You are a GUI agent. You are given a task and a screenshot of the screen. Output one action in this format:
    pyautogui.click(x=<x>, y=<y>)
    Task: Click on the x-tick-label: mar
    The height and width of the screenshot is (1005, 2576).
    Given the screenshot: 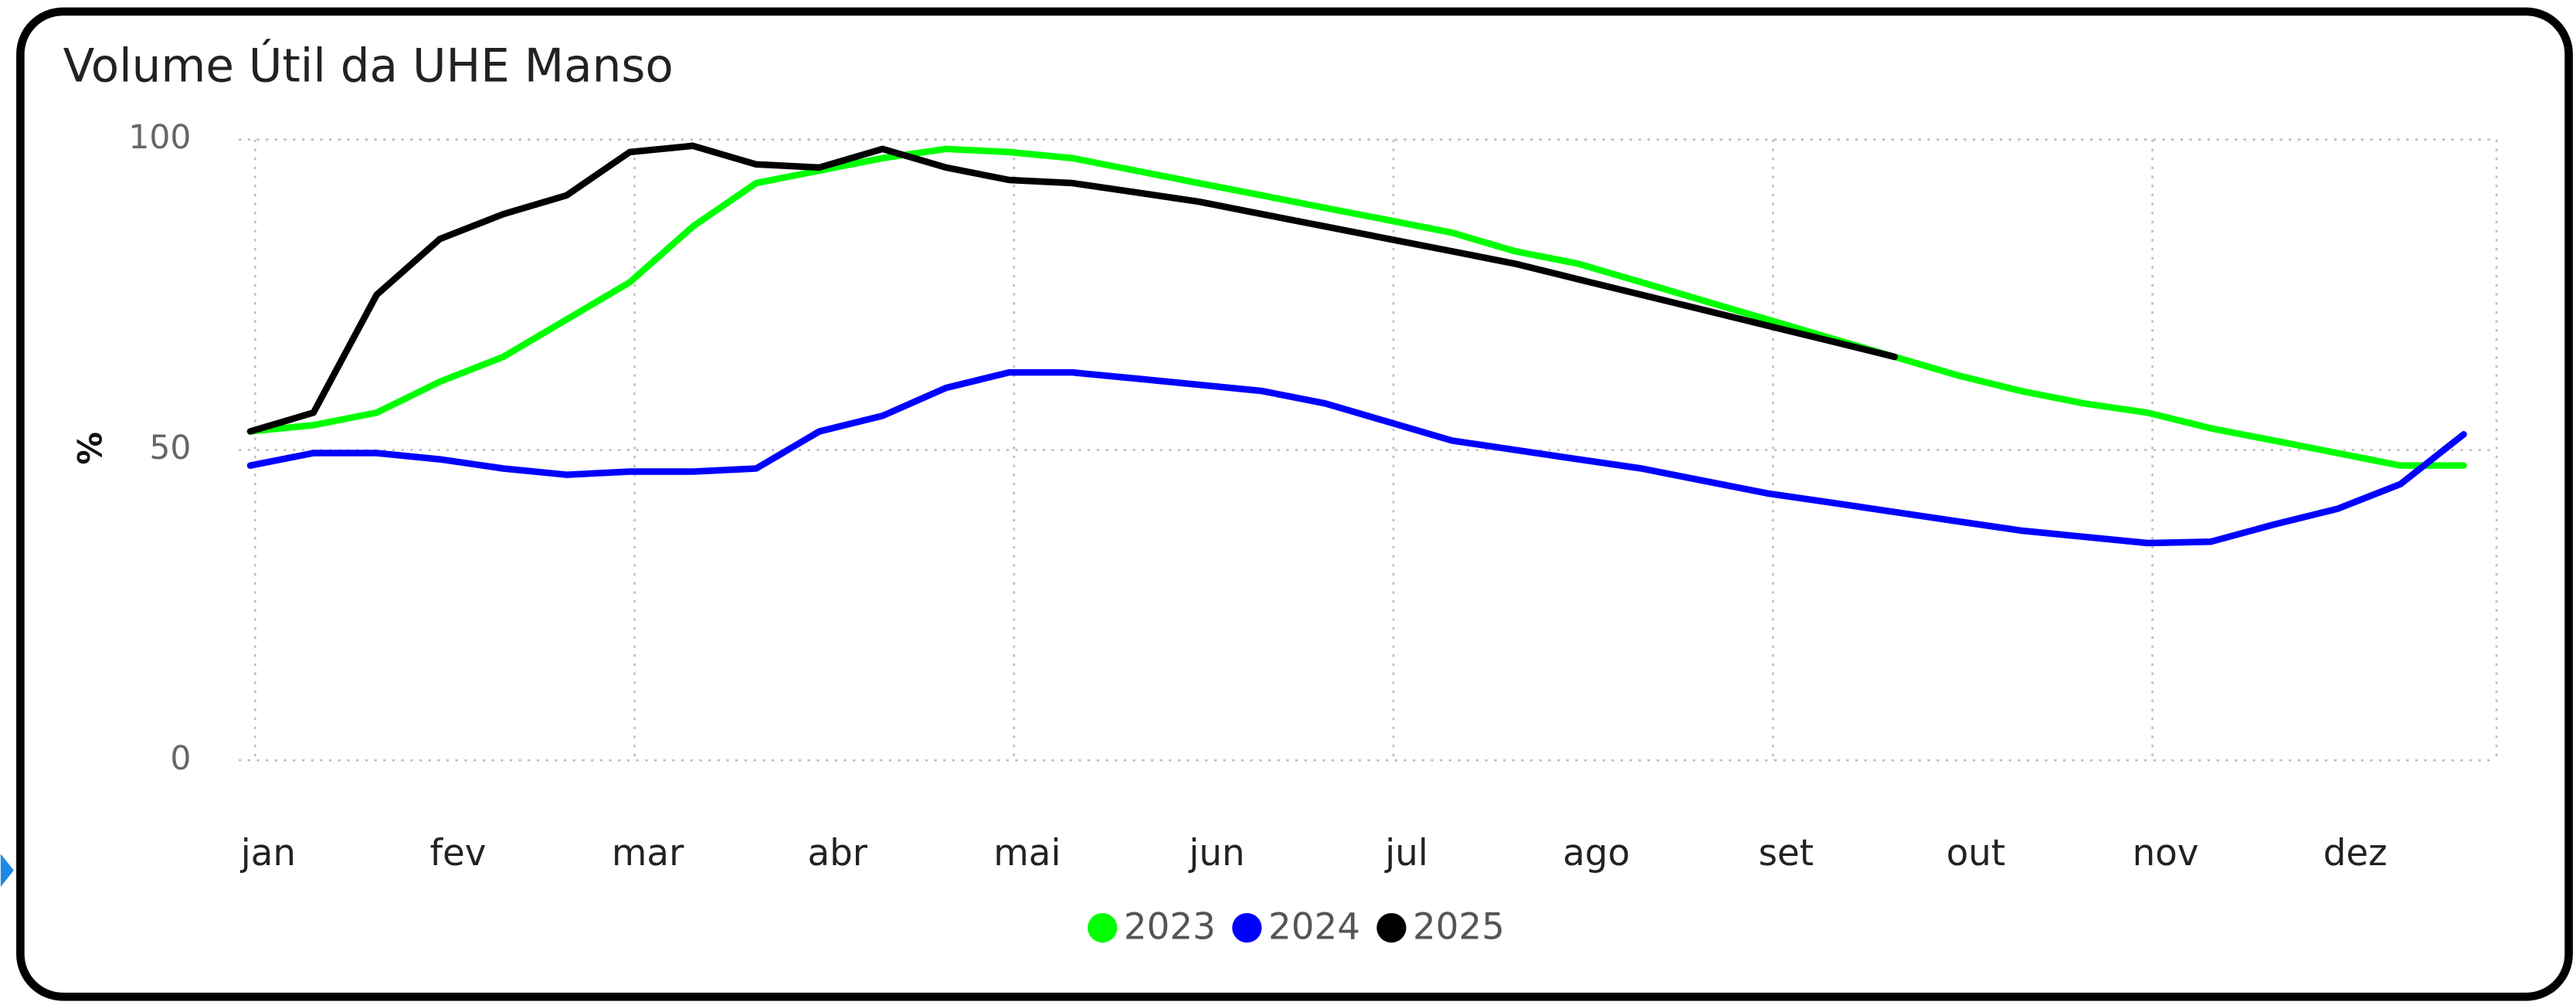 What is the action you would take?
    pyautogui.click(x=648, y=853)
    